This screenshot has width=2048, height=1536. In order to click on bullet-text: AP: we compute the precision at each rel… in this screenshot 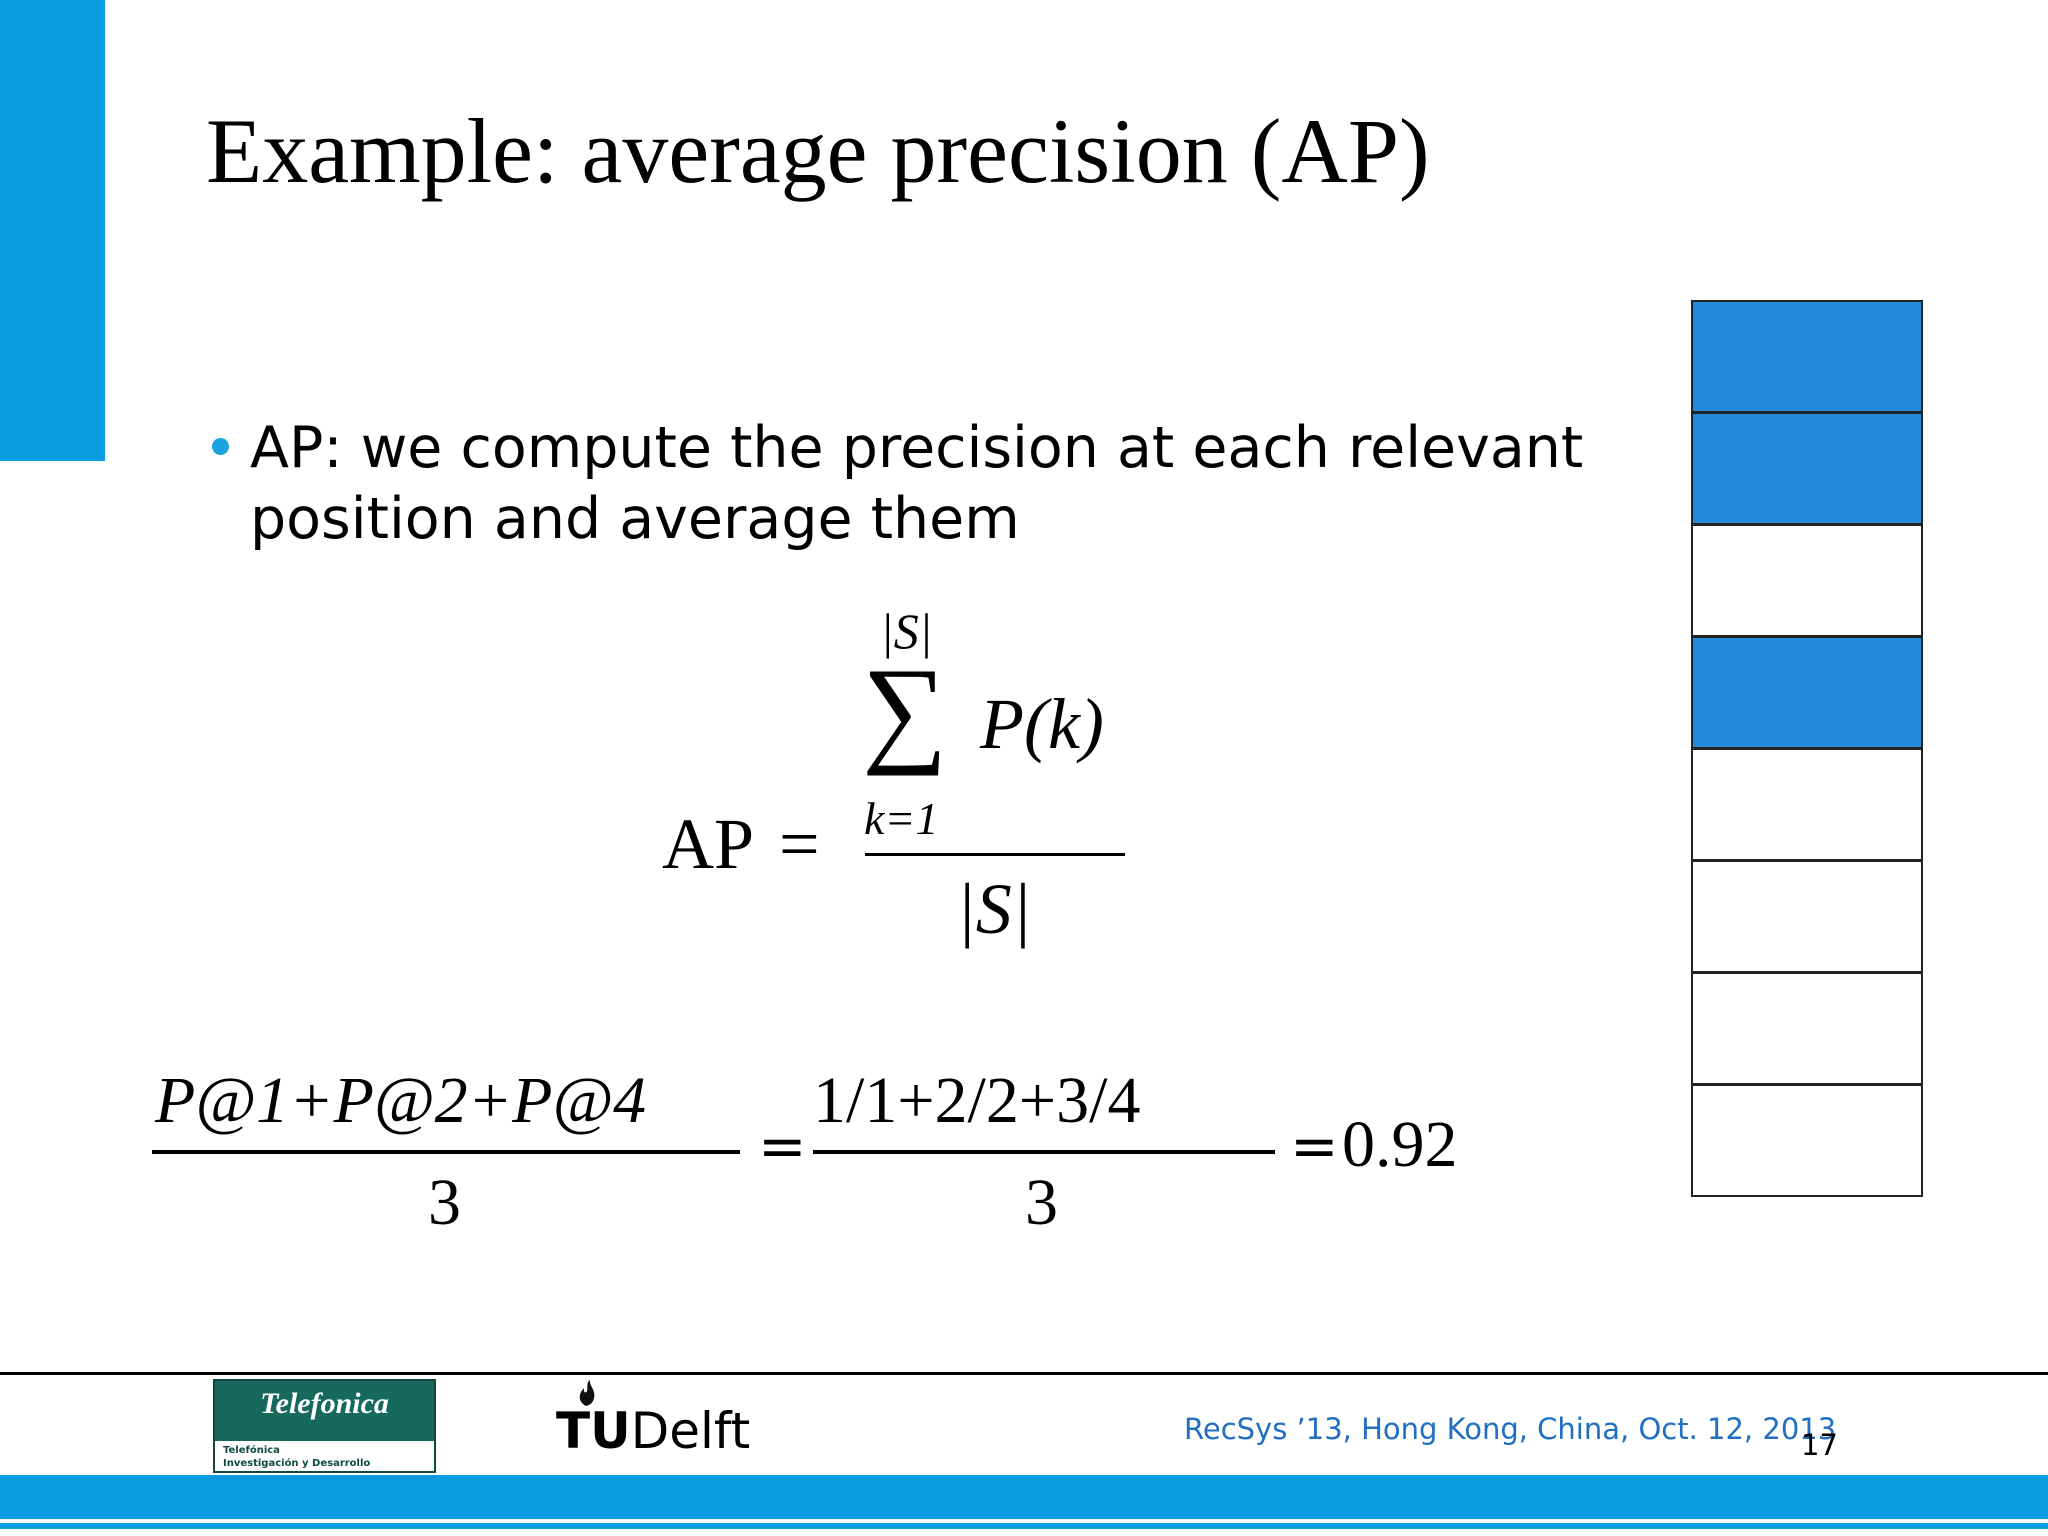, I will do `click(917, 483)`.